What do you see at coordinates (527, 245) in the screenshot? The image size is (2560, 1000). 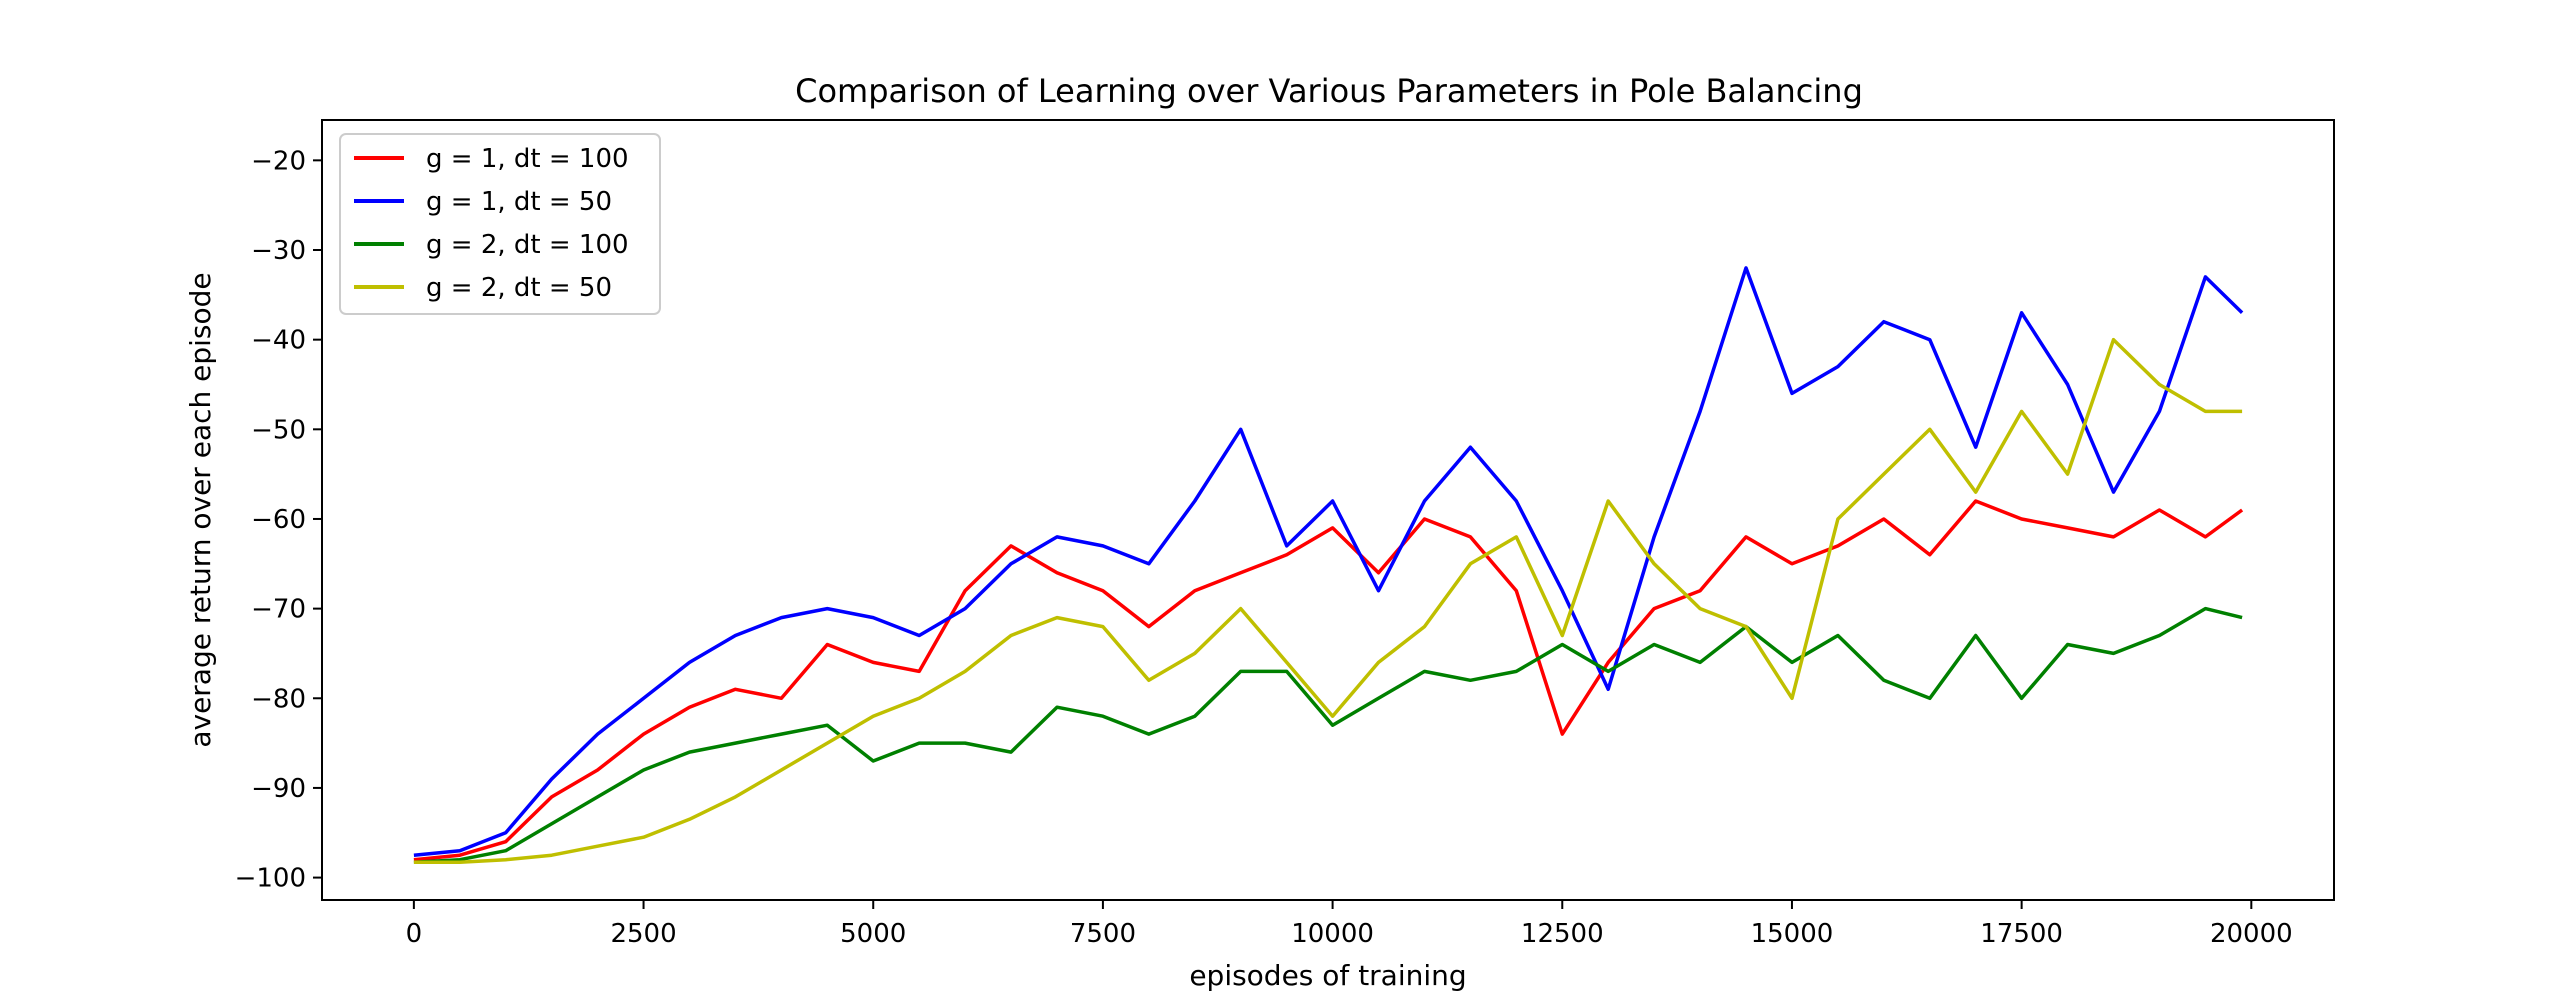 I see `legend-label-g2-dt100: g = 2, dt = 100` at bounding box center [527, 245].